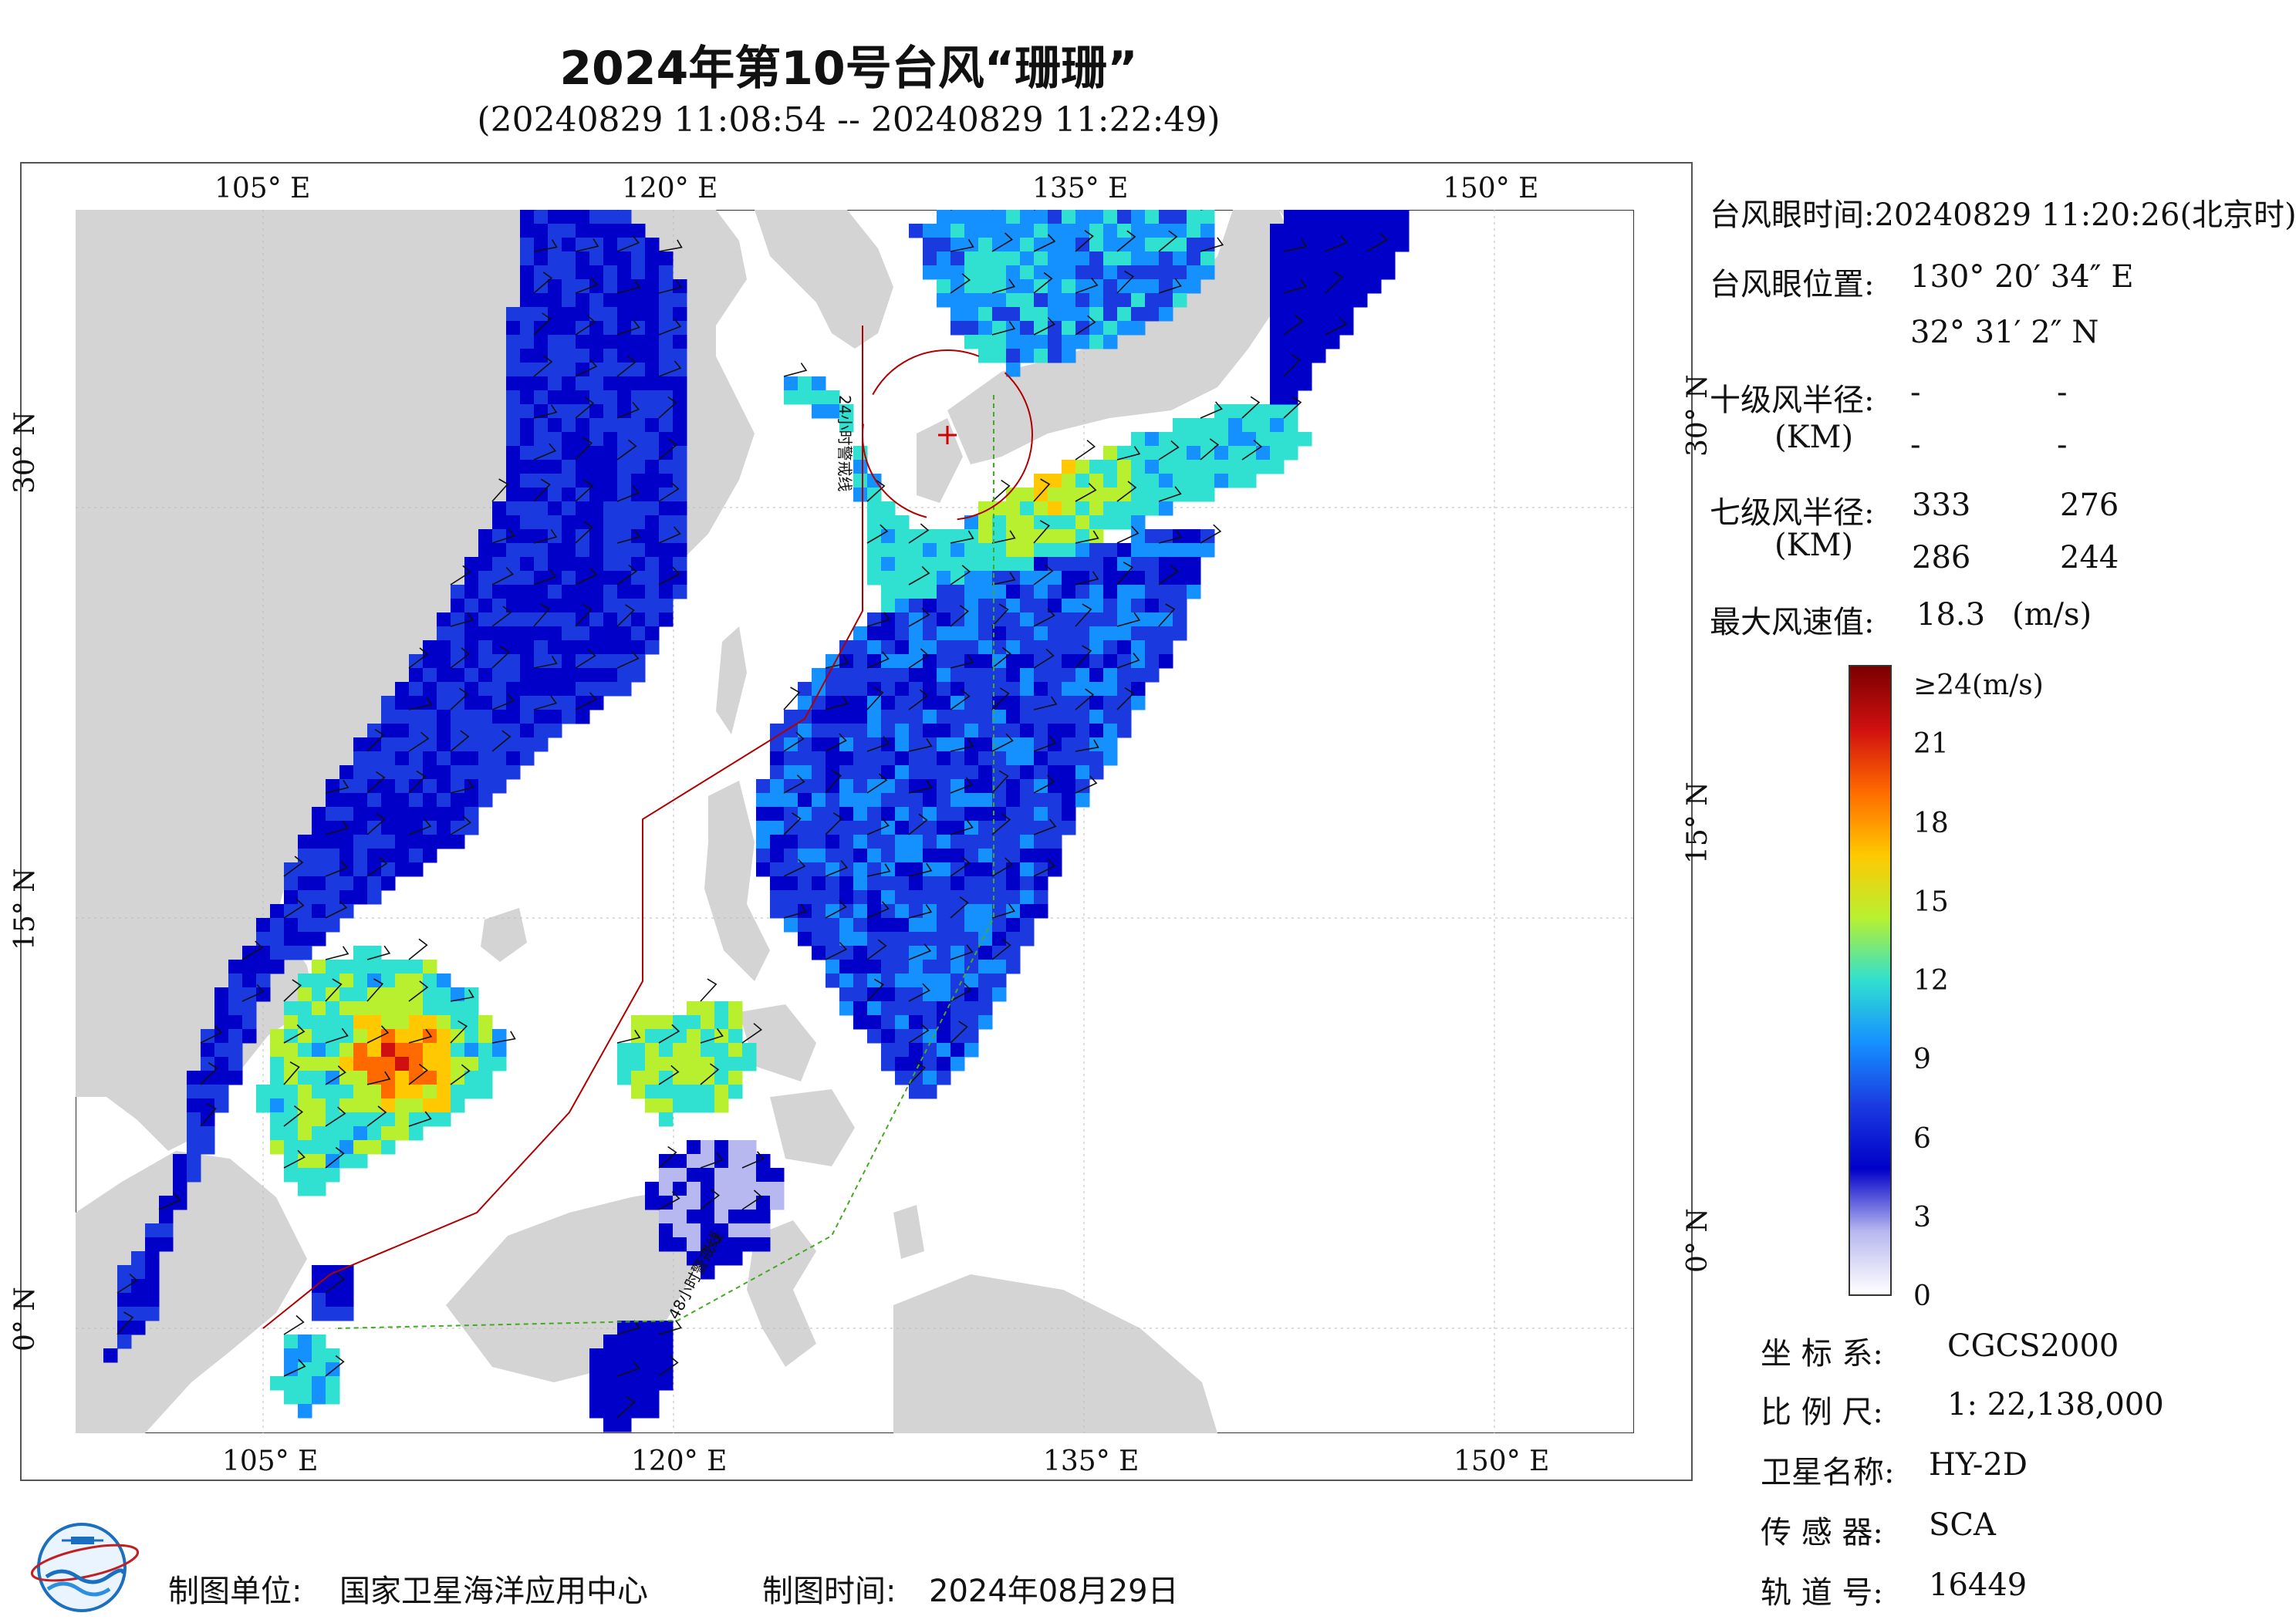 The width and height of the screenshot is (2296, 1623). I want to click on wind-speed-colorbar, so click(1871, 980).